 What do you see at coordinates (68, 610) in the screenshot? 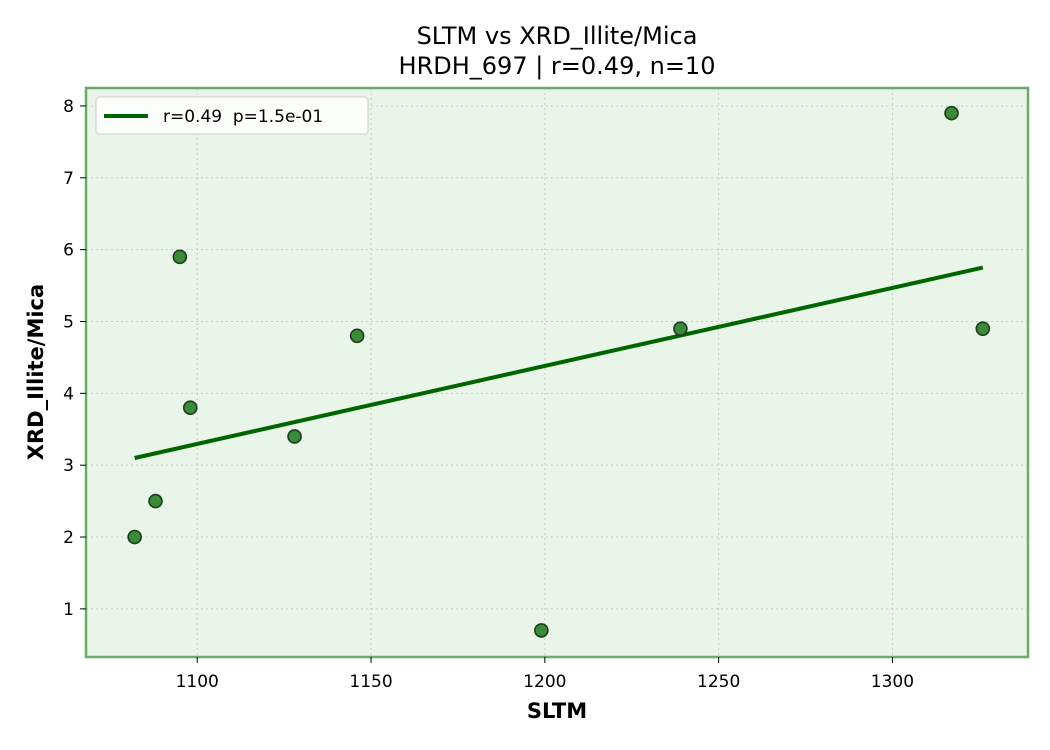
I see `y-tick-label: 1` at bounding box center [68, 610].